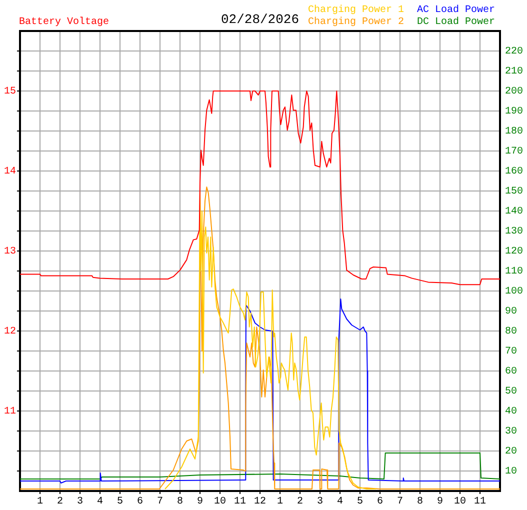 The image size is (527, 510). Describe the element at coordinates (514, 52) in the screenshot. I see `y2-tick-label: 220` at that location.